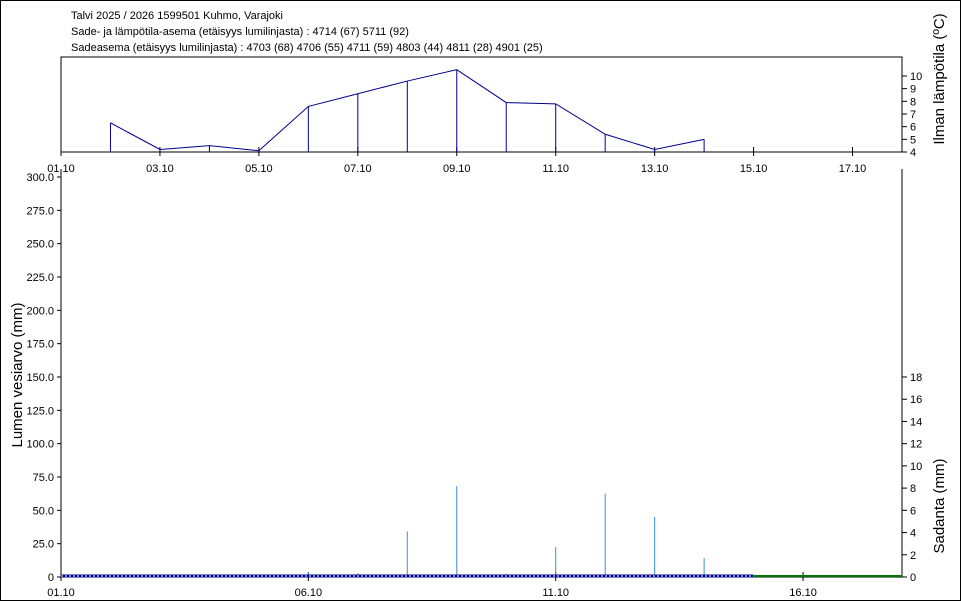 Image resolution: width=961 pixels, height=601 pixels. Describe the element at coordinates (913, 90) in the screenshot. I see `temp-y-tick-label: 9` at that location.